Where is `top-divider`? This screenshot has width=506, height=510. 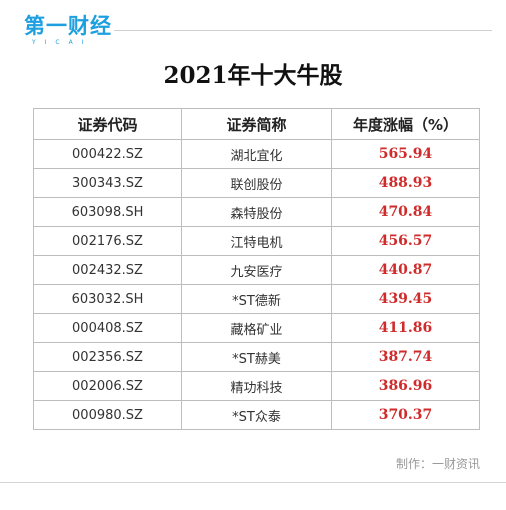 top-divider is located at coordinates (303, 30).